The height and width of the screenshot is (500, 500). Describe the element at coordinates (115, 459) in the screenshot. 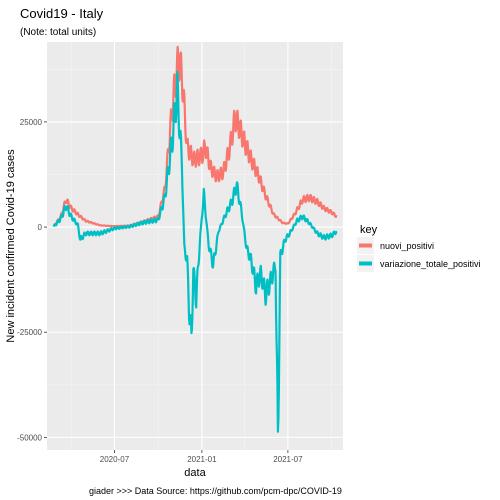

I see `x-tick-label: 2020-07` at that location.